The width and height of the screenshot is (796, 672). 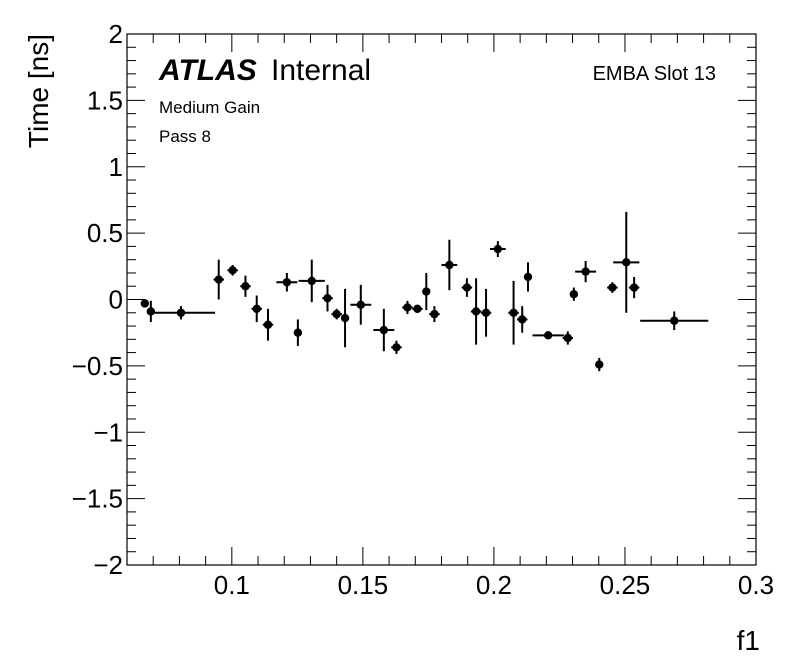 What do you see at coordinates (116, 167) in the screenshot?
I see `y-tick-label: 1` at bounding box center [116, 167].